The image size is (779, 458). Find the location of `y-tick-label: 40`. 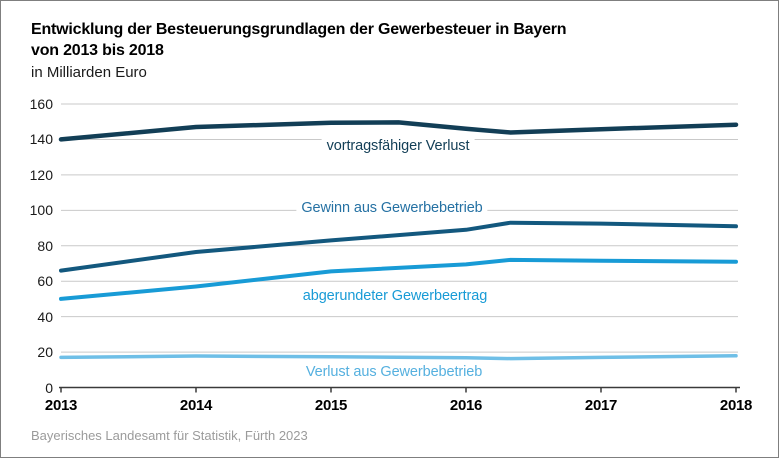

y-tick-label: 40 is located at coordinates (45, 316).